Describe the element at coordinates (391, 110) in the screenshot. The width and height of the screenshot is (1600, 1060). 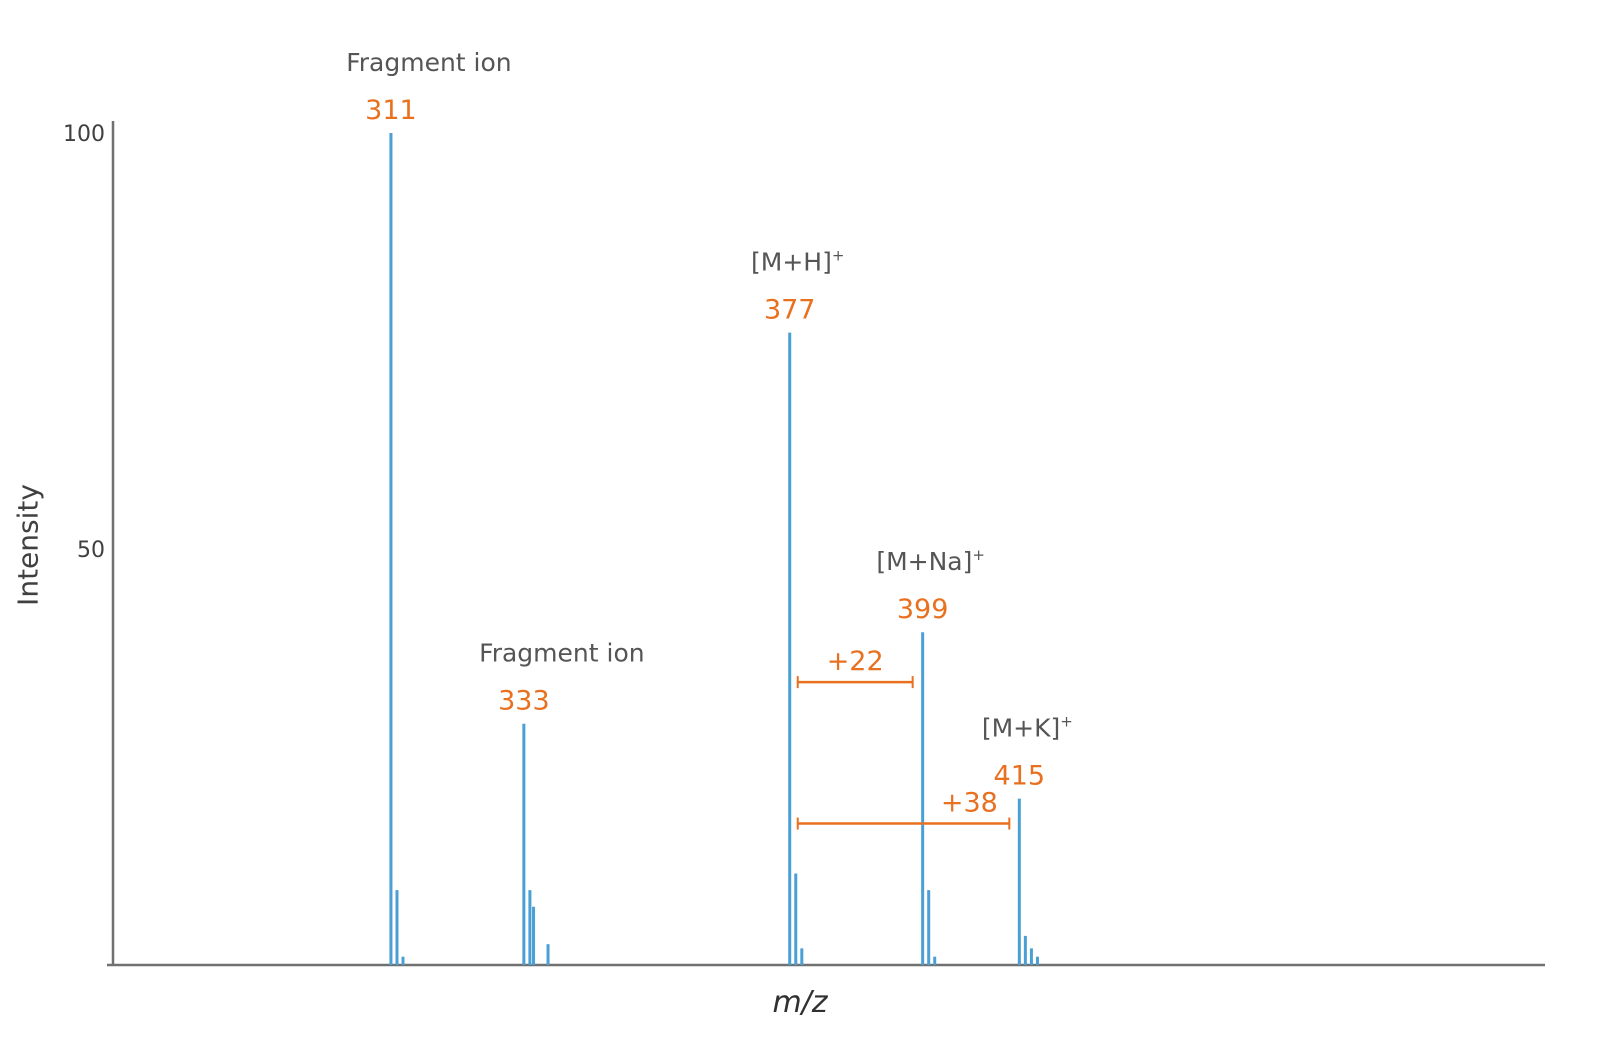
I see `peak-value-label: 311` at that location.